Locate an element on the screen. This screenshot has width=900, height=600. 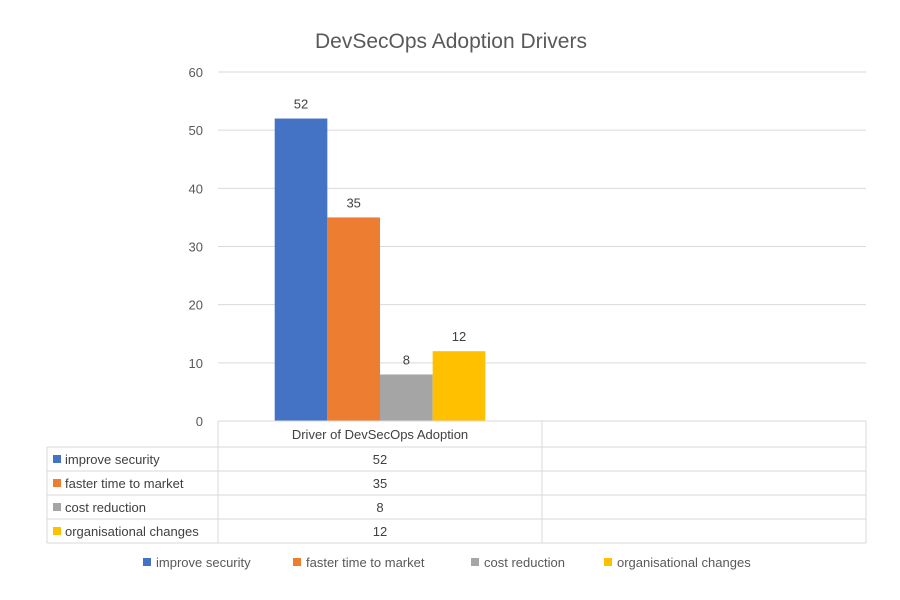
y-tick-label: 60 is located at coordinates (196, 72).